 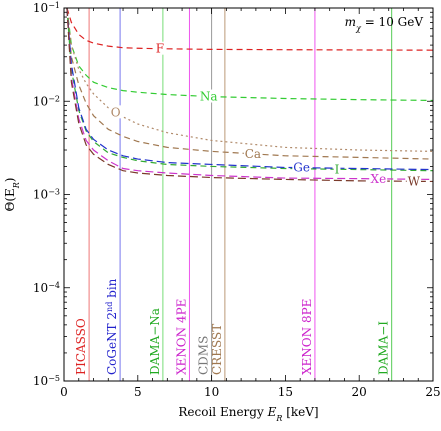 What do you see at coordinates (285, 392) in the screenshot?
I see `x-tick-label: 15` at bounding box center [285, 392].